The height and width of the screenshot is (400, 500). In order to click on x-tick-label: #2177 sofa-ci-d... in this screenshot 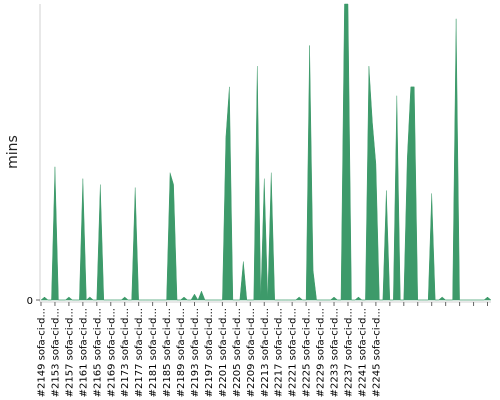, I will do `click(139, 352)`.